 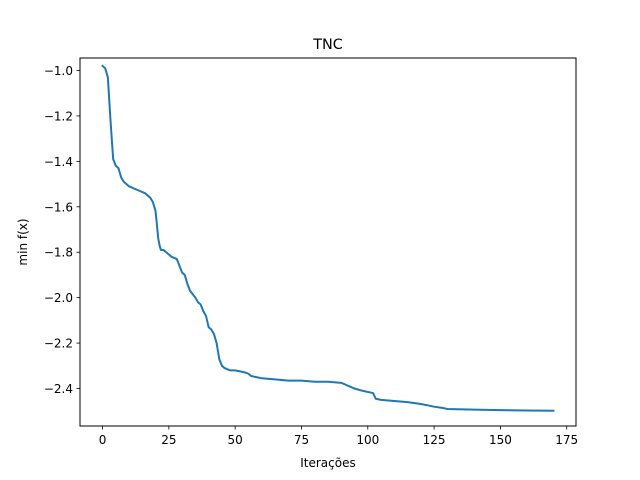 What do you see at coordinates (58, 253) in the screenshot?
I see `y-tick-label: −1.8` at bounding box center [58, 253].